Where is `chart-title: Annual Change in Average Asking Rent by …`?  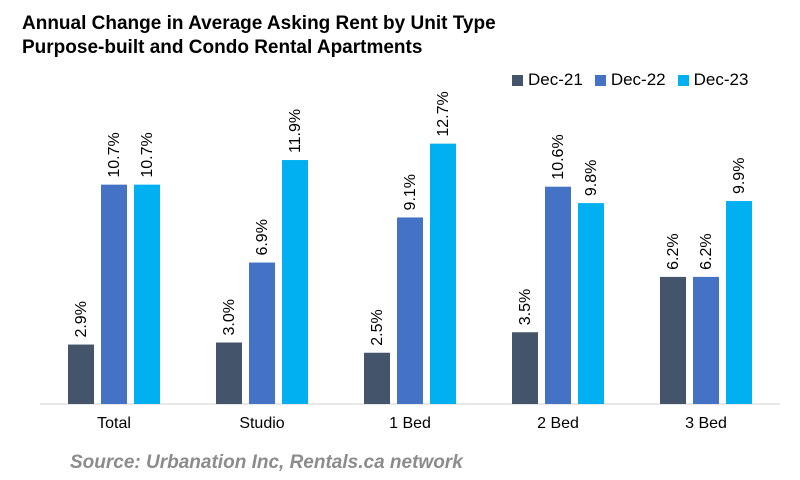
chart-title: Annual Change in Average Asking Rent by … is located at coordinates (259, 23).